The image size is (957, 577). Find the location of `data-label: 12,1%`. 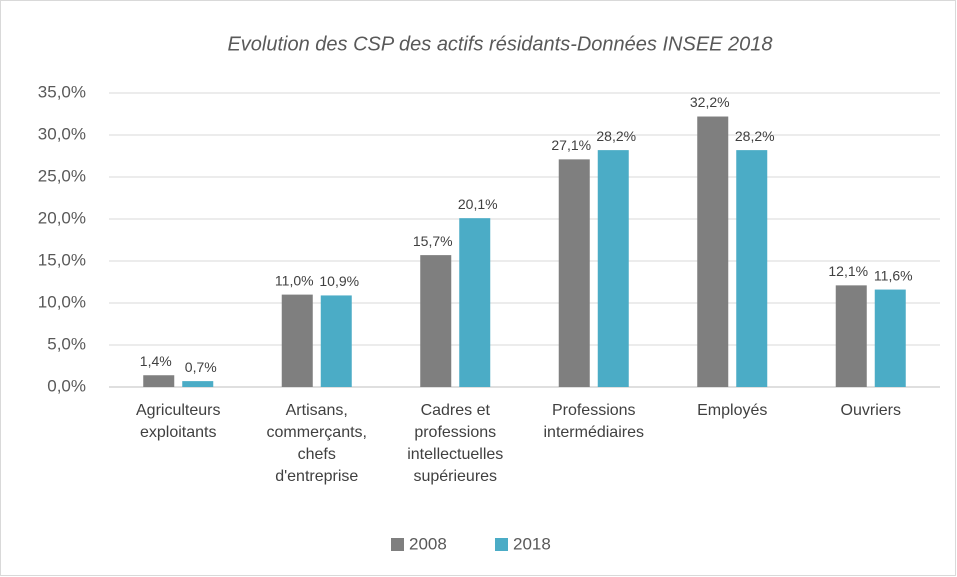

data-label: 12,1% is located at coordinates (848, 271).